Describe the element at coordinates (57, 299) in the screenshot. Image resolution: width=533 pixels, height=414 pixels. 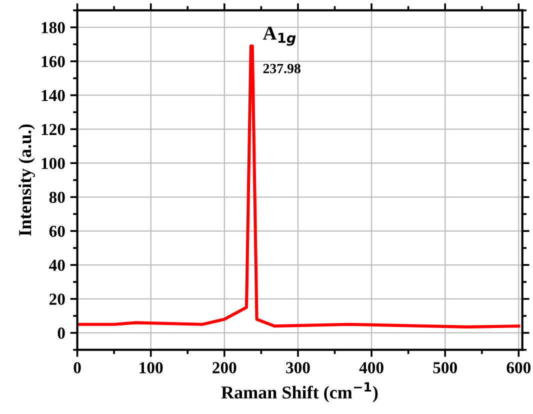
I see `y-tick-label: 20` at that location.